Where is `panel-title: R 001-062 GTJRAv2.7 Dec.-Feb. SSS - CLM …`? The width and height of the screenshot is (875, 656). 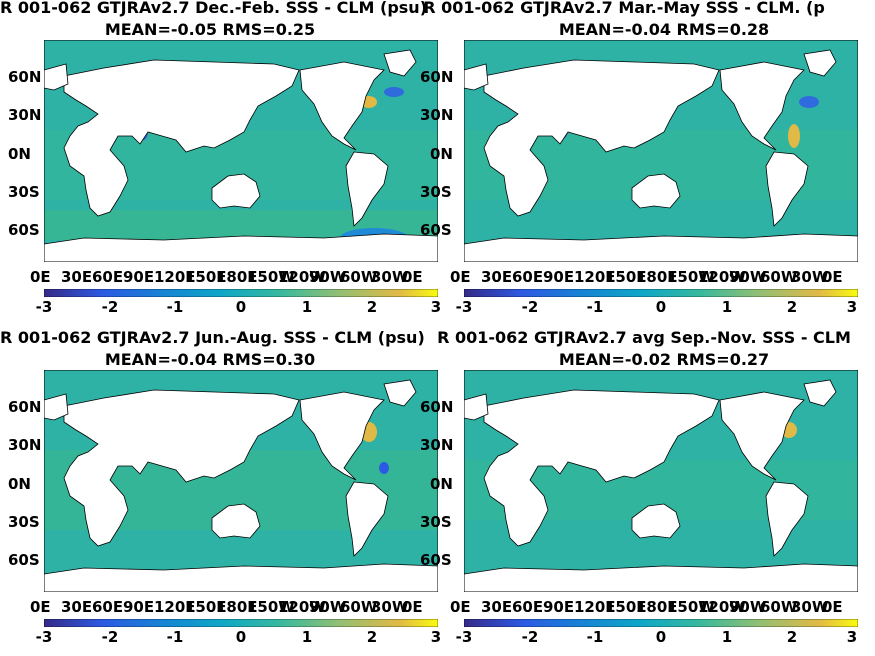
panel-title: R 001-062 GTJRAv2.7 Dec.-Feb. SSS - CLM … is located at coordinates (213, 8).